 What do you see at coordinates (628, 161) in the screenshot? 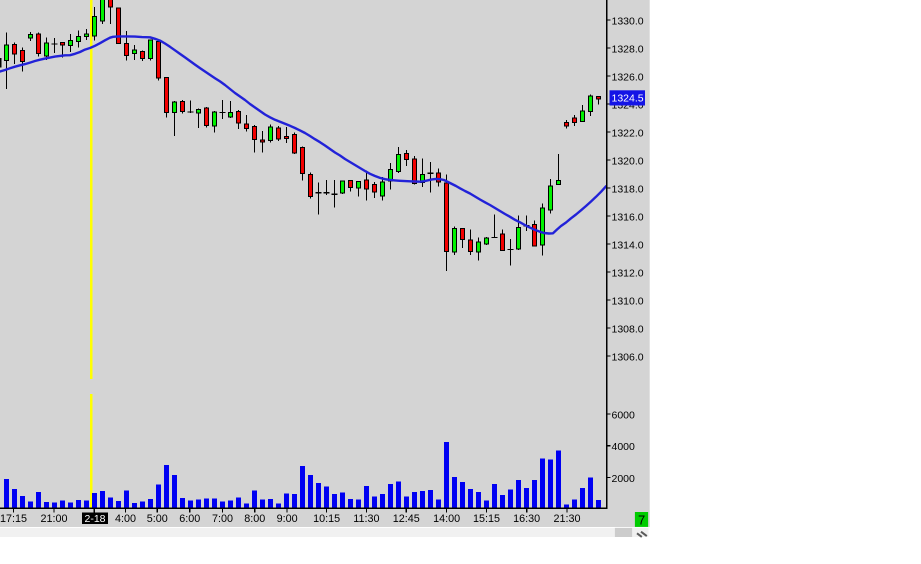
I see `svg-text: 1320.0` at bounding box center [628, 161].